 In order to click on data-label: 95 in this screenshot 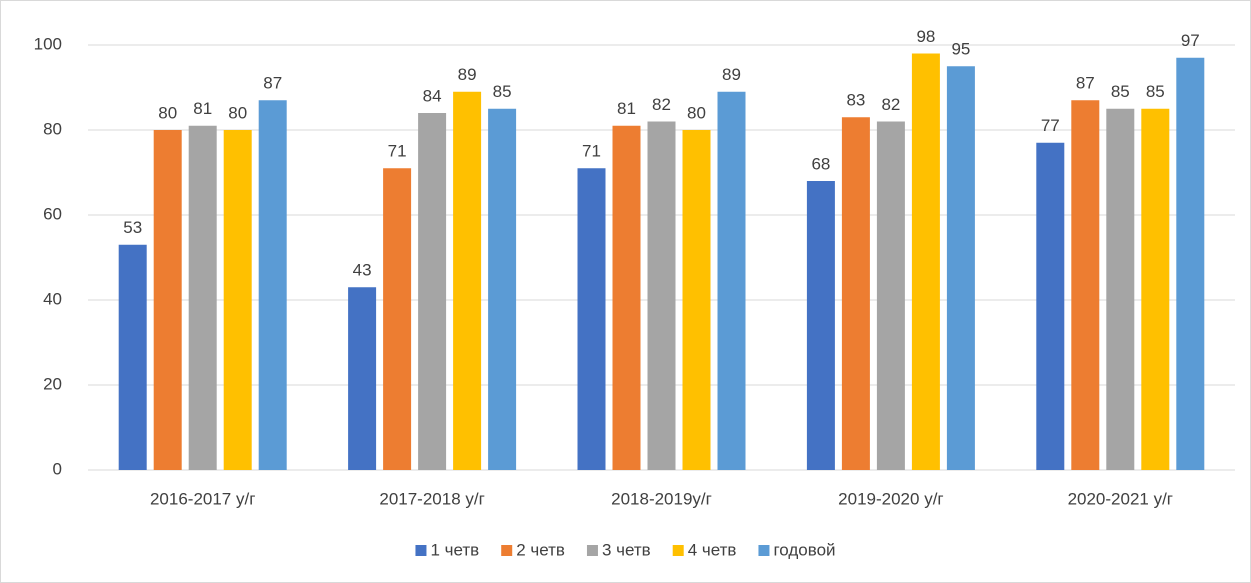, I will do `click(960, 49)`.